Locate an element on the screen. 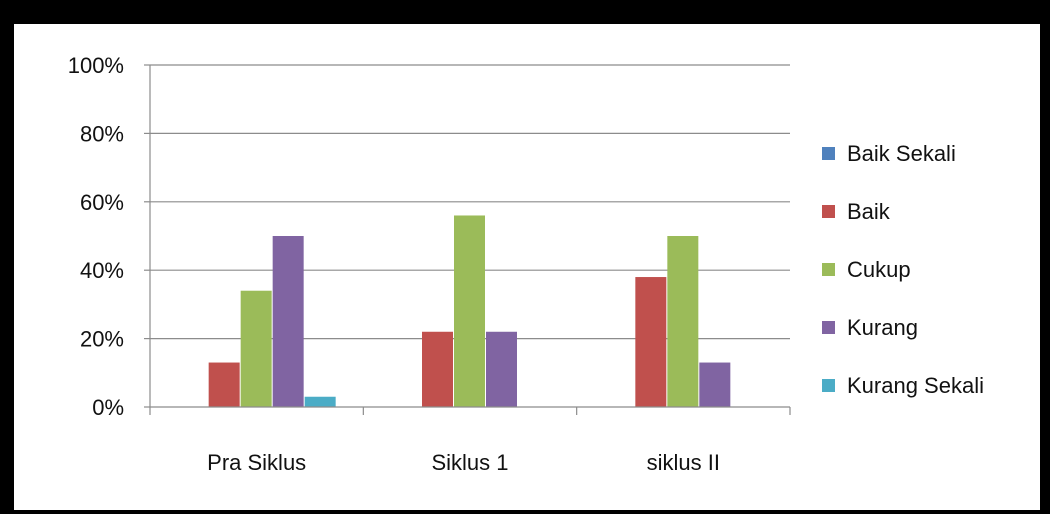 This screenshot has width=1050, height=514. legend-label: Baik is located at coordinates (869, 211).